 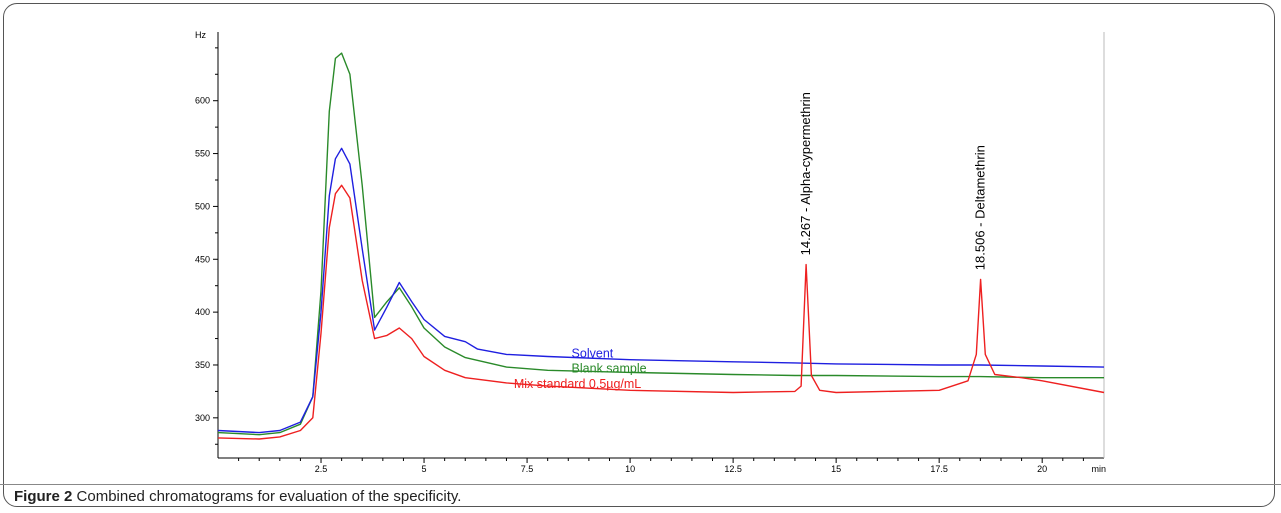 What do you see at coordinates (609, 368) in the screenshot?
I see `series-label: Blank sample` at bounding box center [609, 368].